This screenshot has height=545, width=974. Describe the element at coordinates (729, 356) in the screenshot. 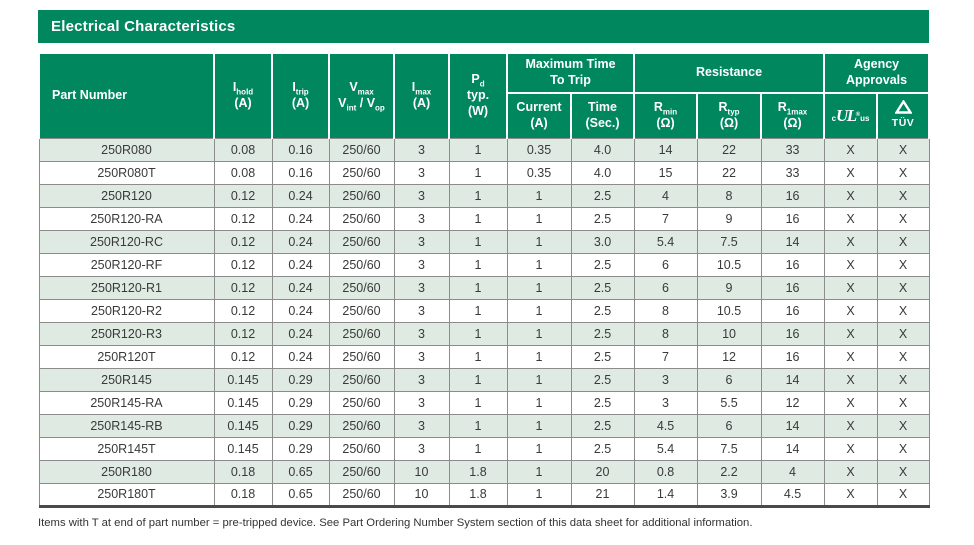

I see `r-typ-cell: 12` at that location.